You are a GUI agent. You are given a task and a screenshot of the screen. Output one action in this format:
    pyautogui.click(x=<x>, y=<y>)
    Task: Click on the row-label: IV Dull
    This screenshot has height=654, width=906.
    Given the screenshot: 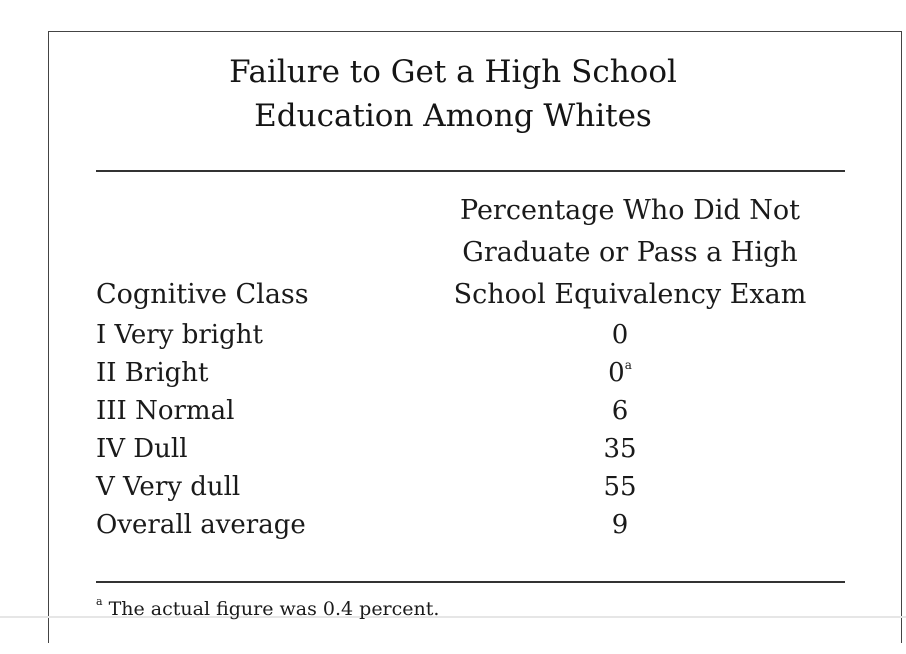 What is the action you would take?
    pyautogui.click(x=142, y=449)
    